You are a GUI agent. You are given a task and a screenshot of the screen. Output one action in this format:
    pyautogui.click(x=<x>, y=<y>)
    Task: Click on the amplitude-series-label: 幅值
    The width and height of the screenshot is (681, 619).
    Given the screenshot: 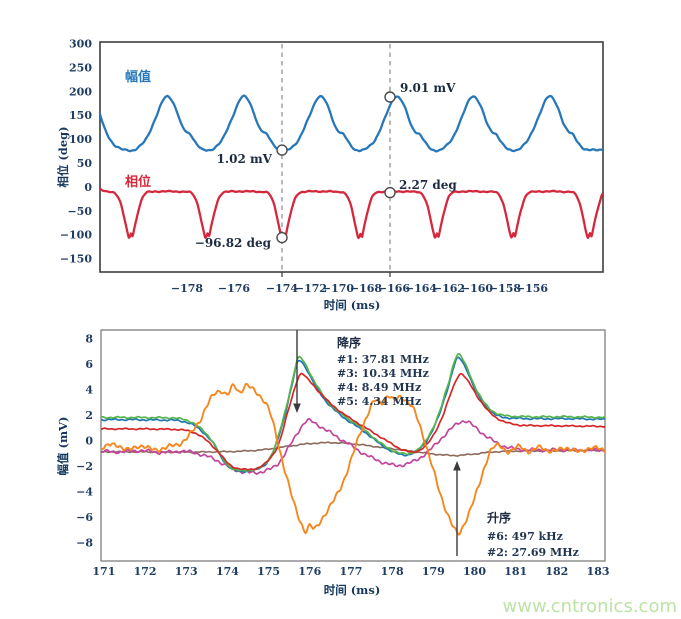 What is the action you would take?
    pyautogui.click(x=138, y=77)
    